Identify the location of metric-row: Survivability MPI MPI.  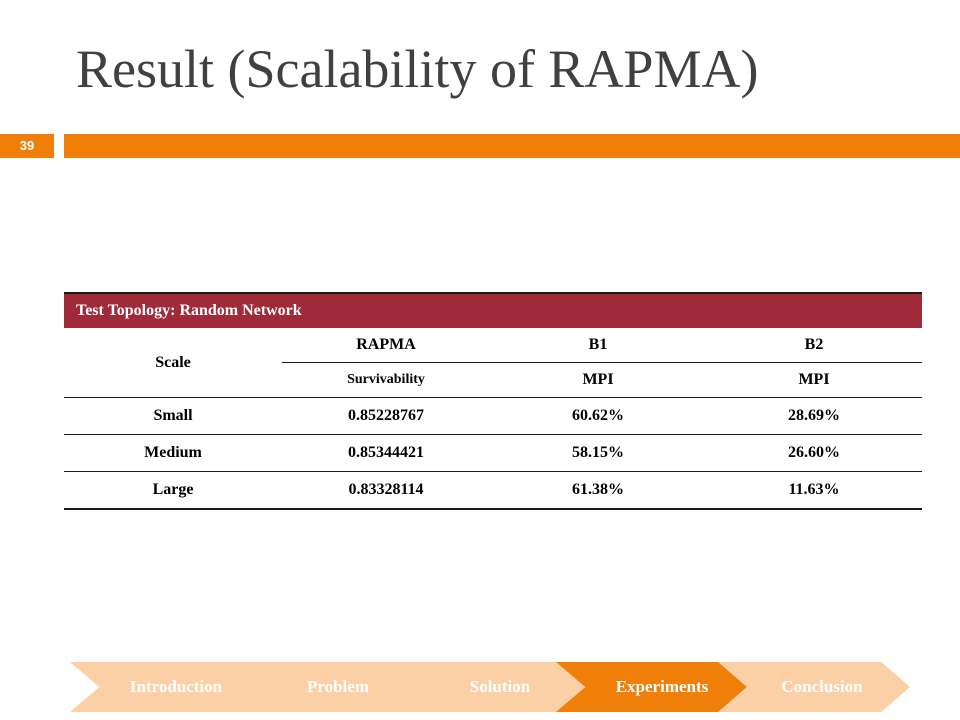
(493, 380).